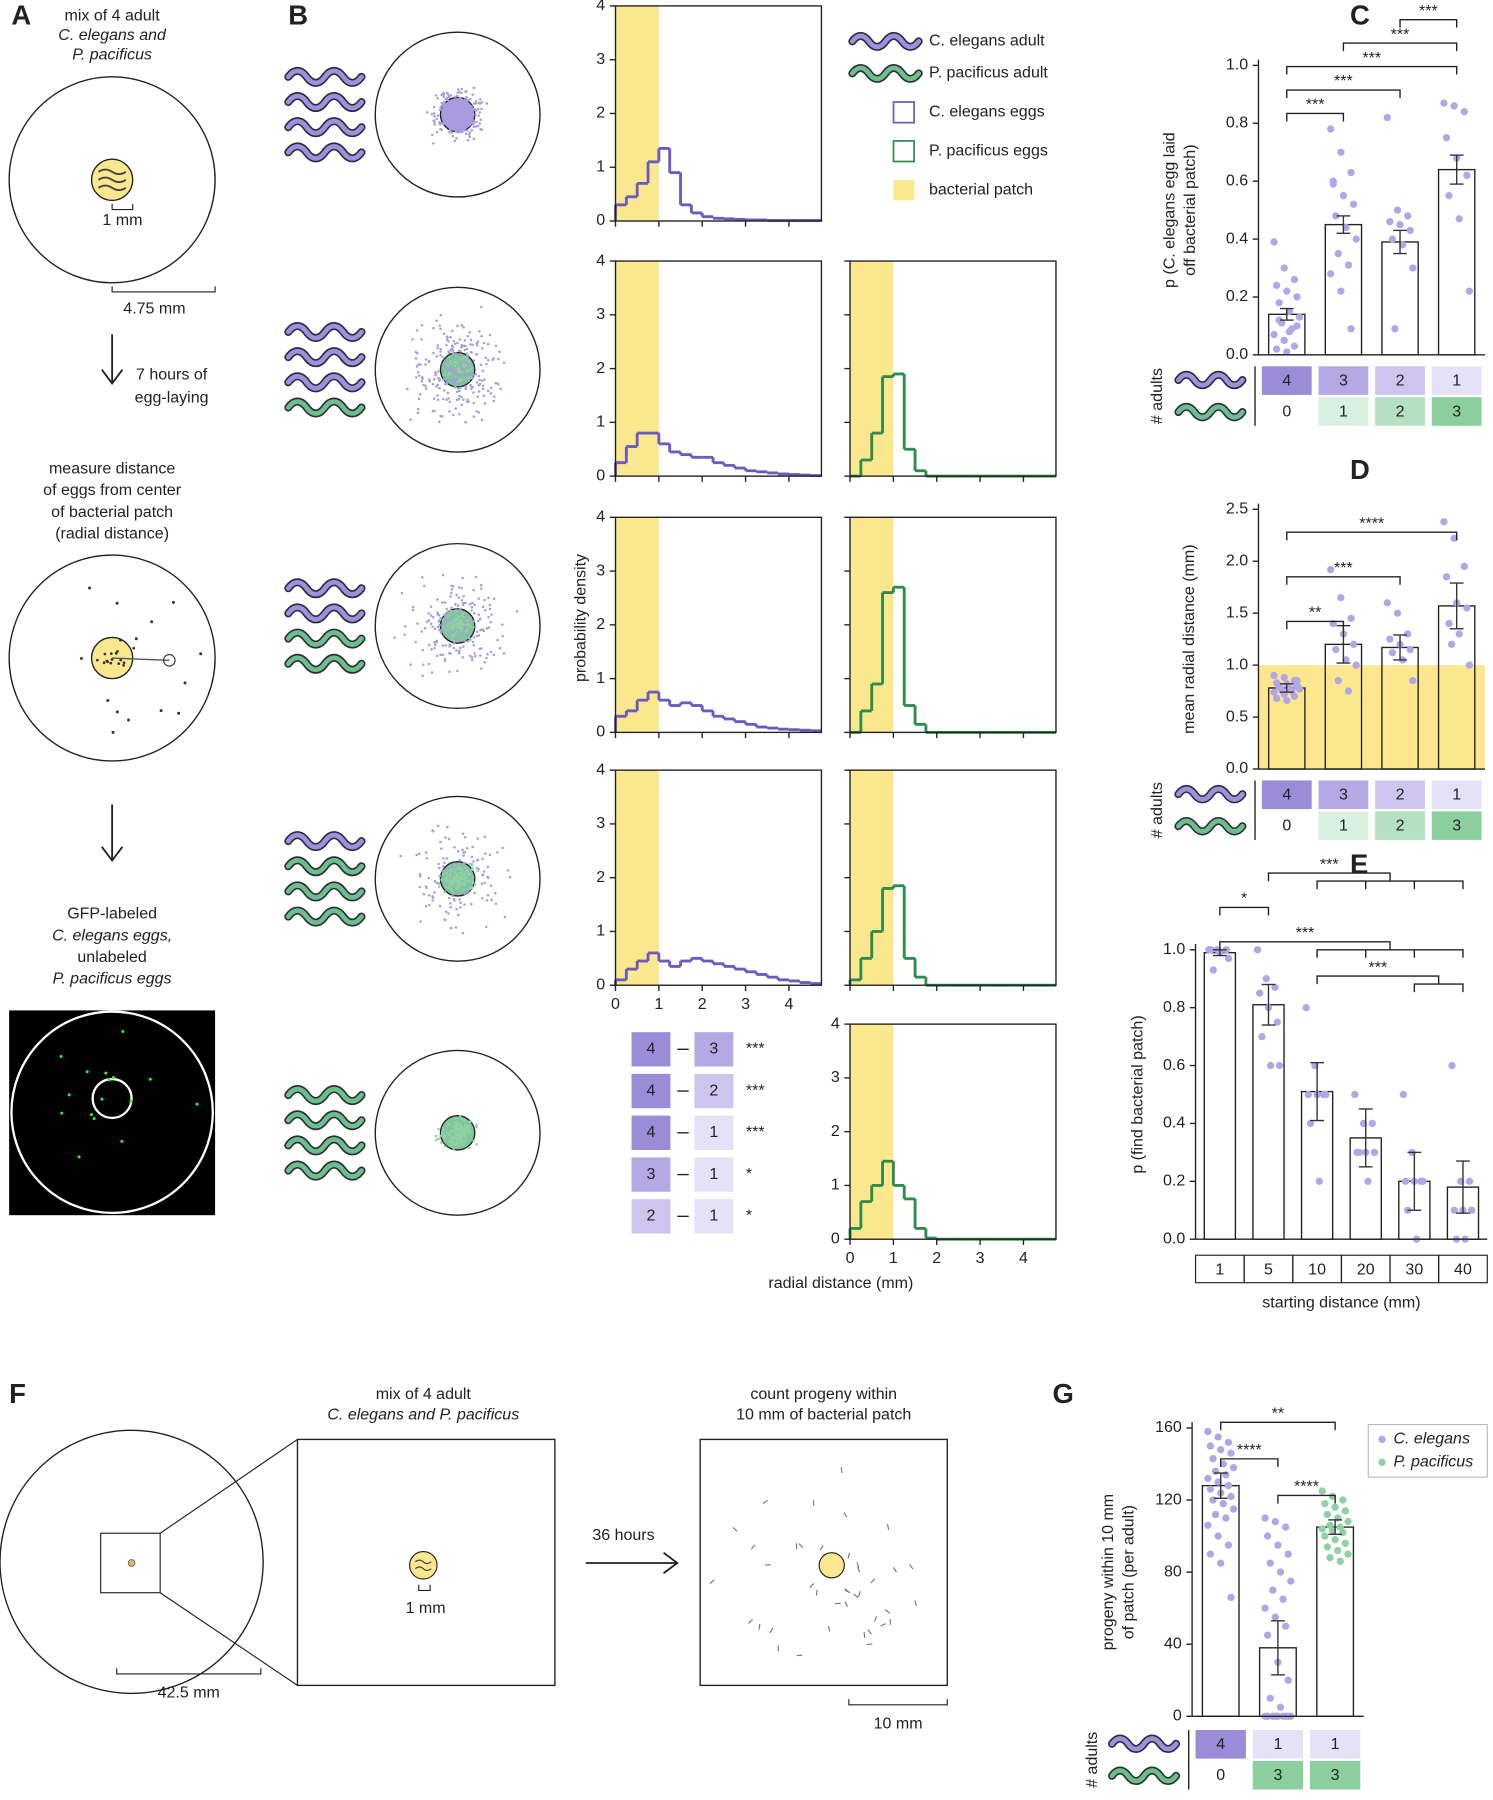 The image size is (1493, 1800). What do you see at coordinates (1456, 795) in the screenshot?
I see `group-count: 1` at bounding box center [1456, 795].